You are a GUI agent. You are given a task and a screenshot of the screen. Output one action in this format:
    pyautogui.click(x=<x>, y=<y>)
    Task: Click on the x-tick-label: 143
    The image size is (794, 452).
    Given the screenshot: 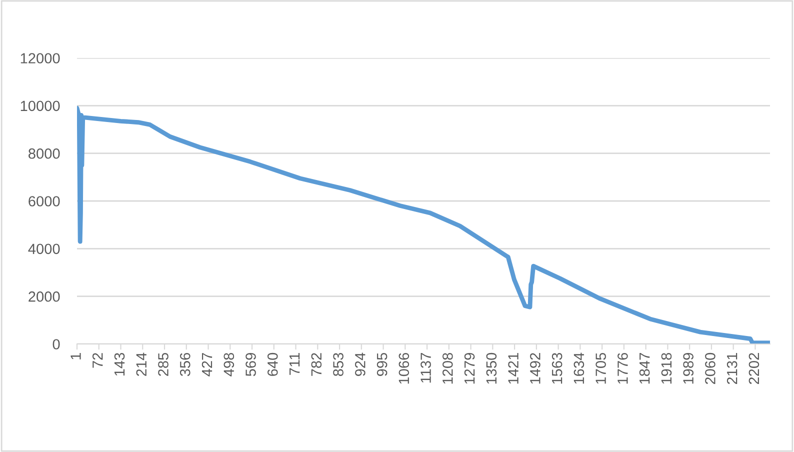 What is the action you would take?
    pyautogui.click(x=119, y=364)
    